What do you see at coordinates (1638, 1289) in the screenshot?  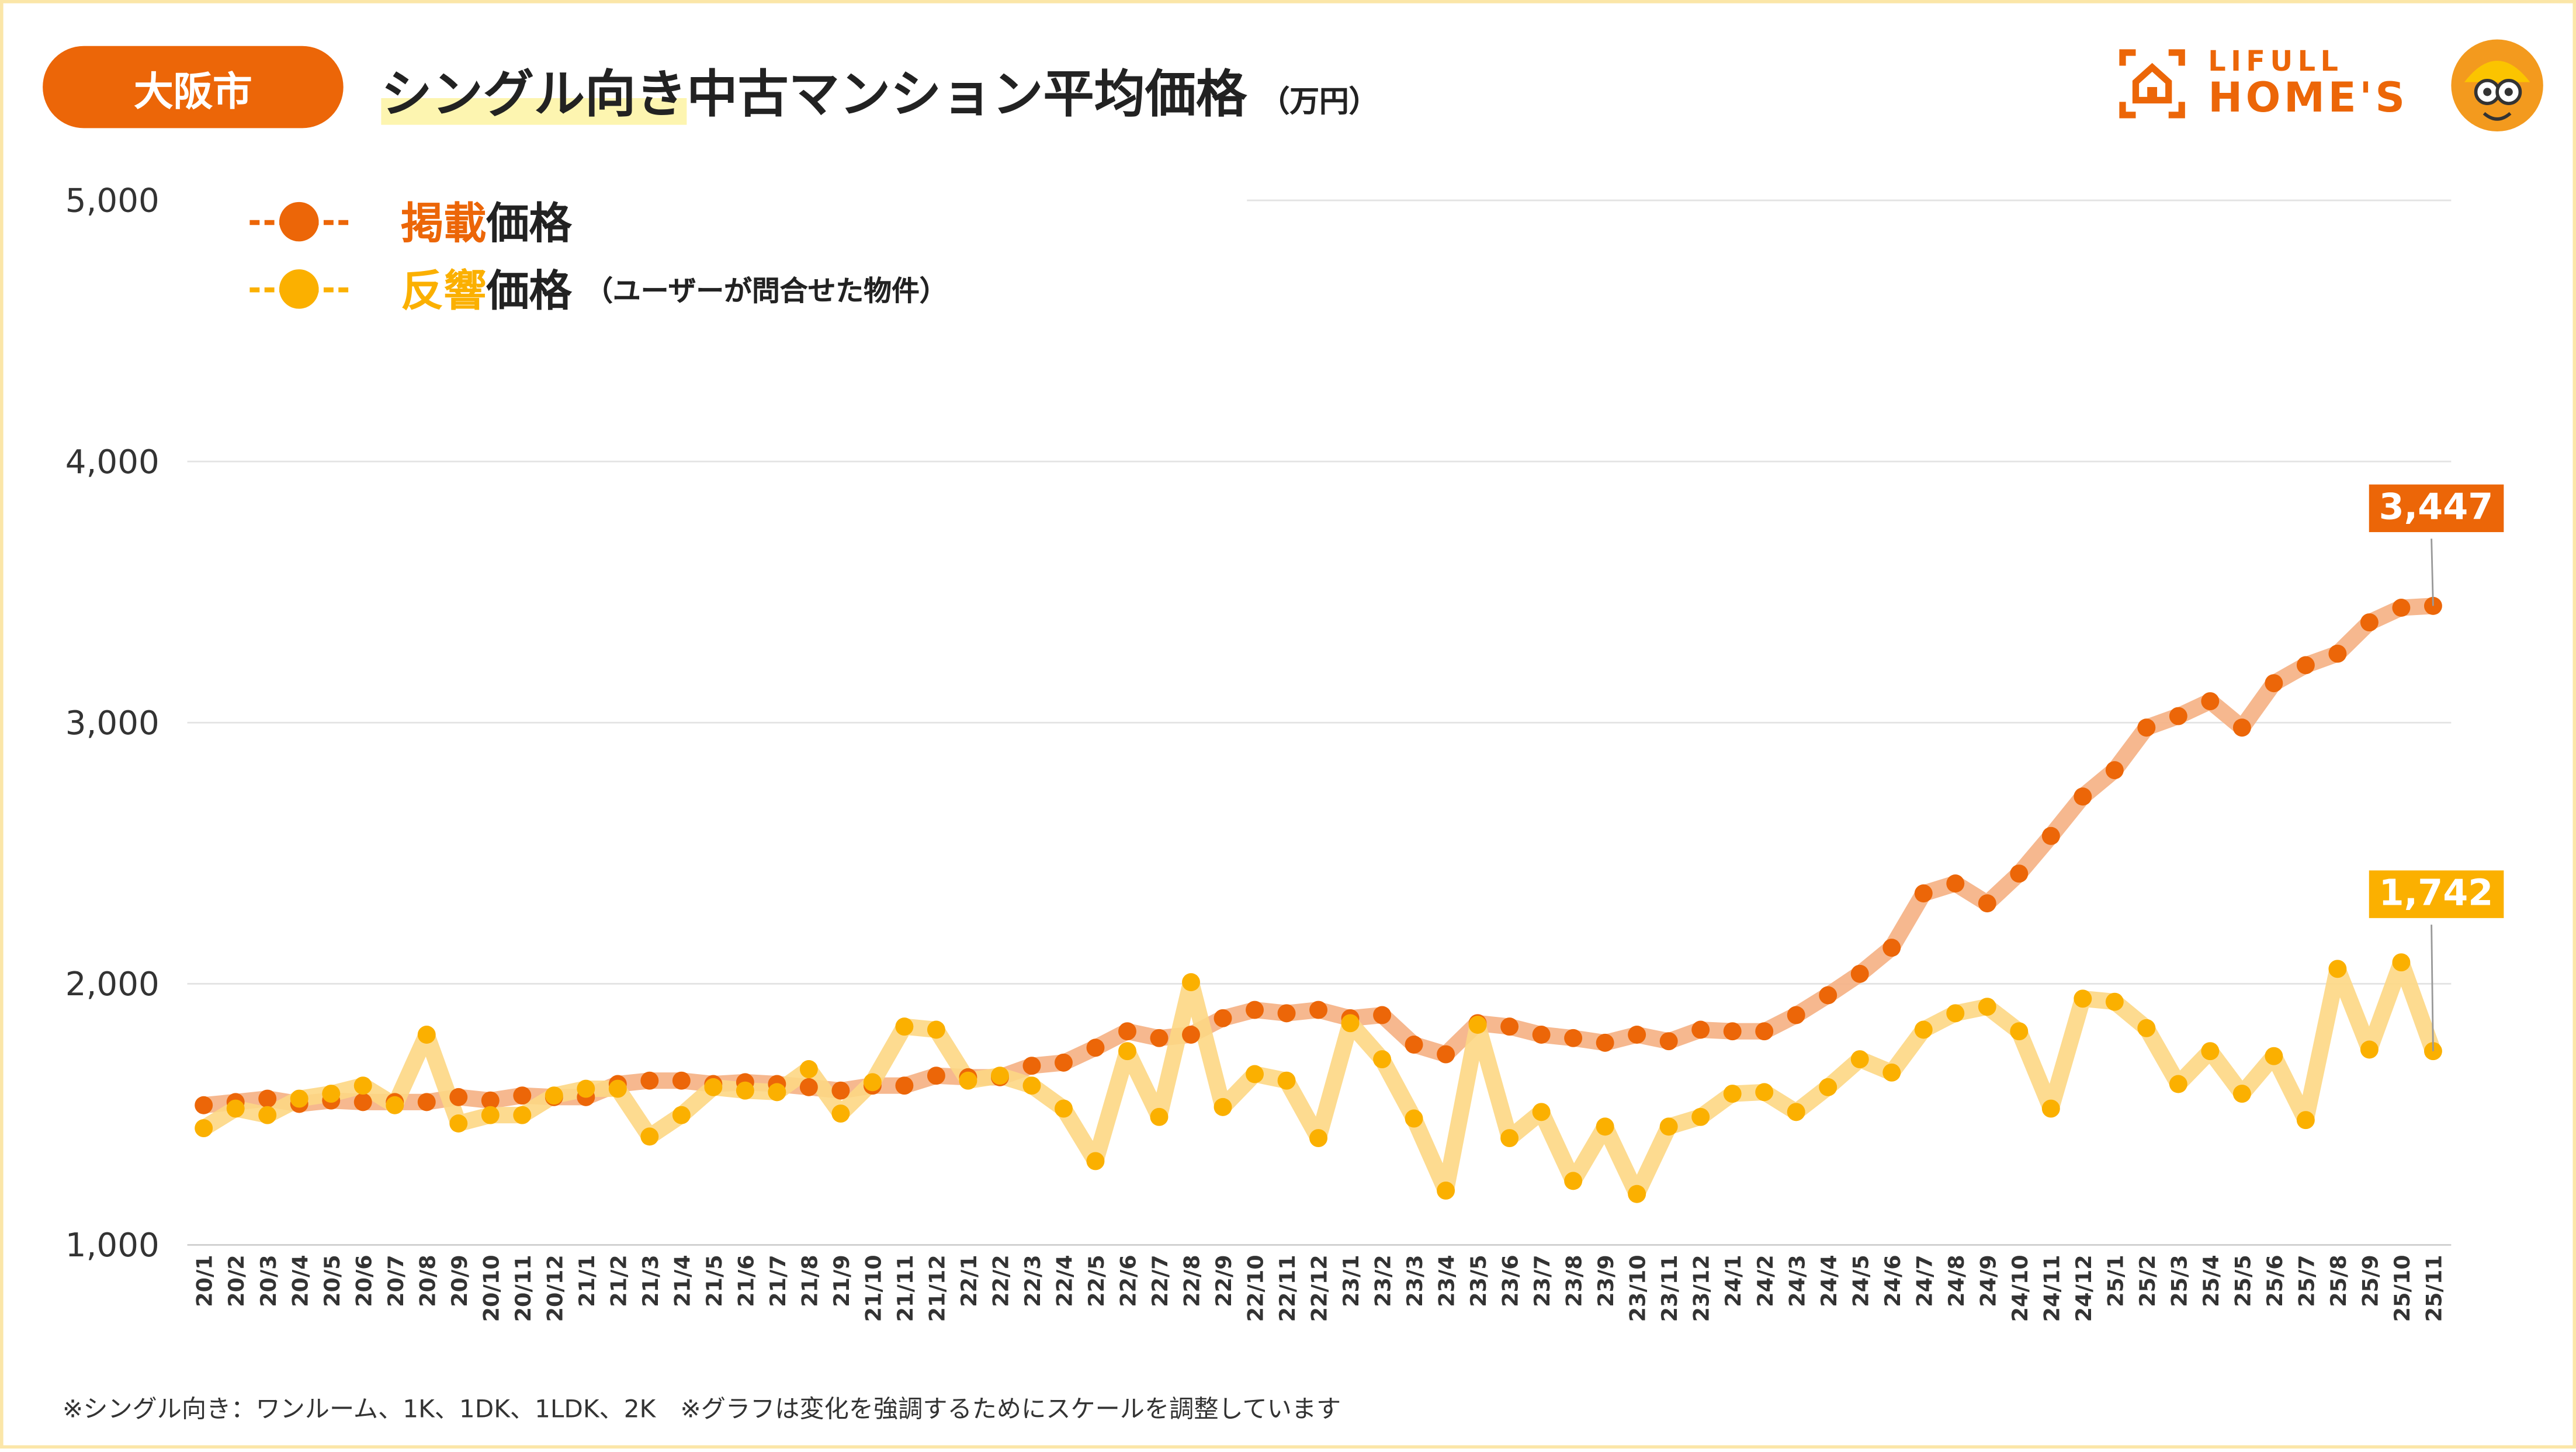 I see `x-tick-label: 23/10` at bounding box center [1638, 1289].